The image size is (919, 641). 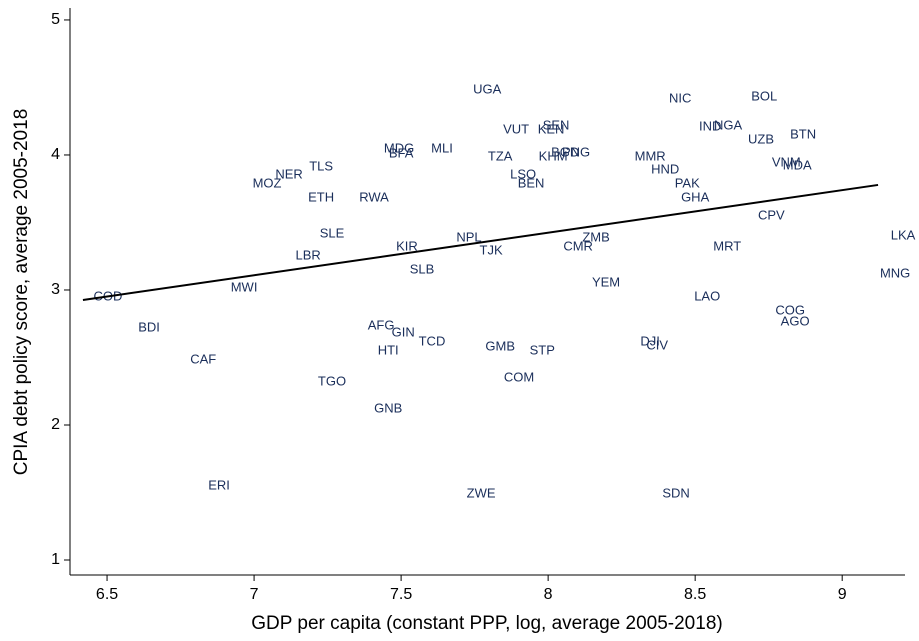 I want to click on x-tick-label: 8.5, so click(x=695, y=594).